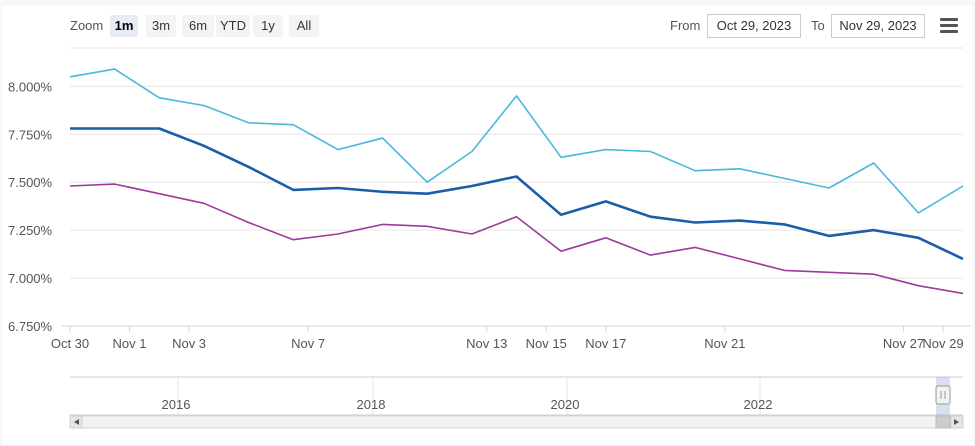 This screenshot has width=975, height=446. What do you see at coordinates (308, 343) in the screenshot?
I see `x-tick-label: Nov 7` at bounding box center [308, 343].